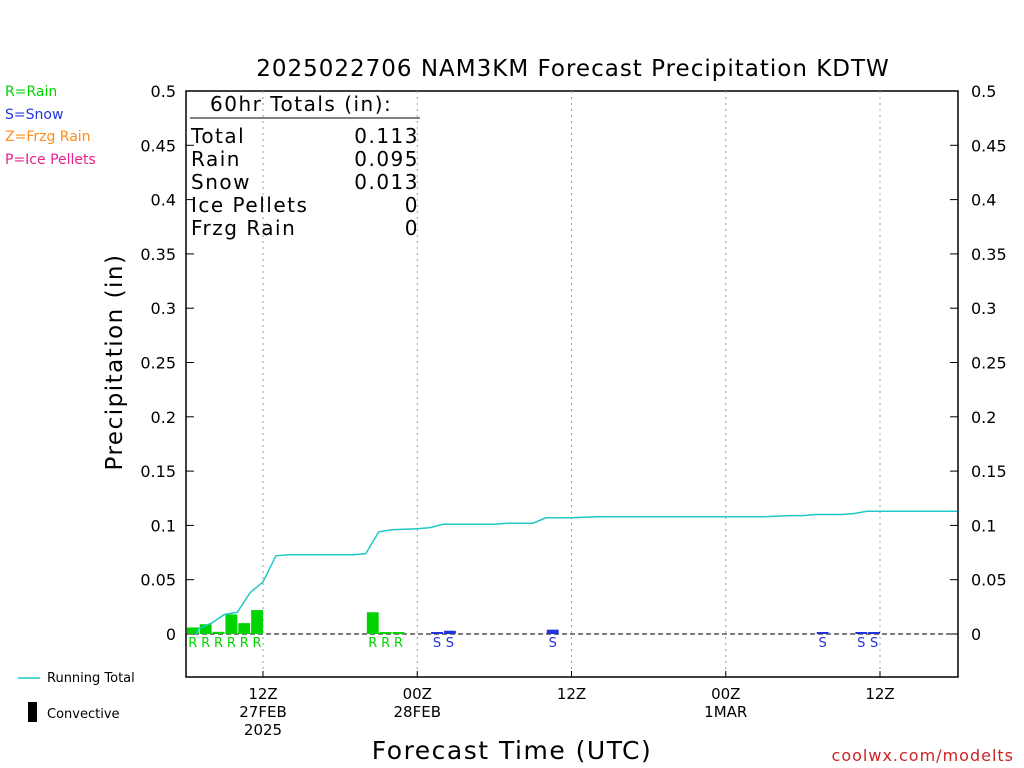  Describe the element at coordinates (34, 115) in the screenshot. I see `legend-snow: S=Snow` at that location.